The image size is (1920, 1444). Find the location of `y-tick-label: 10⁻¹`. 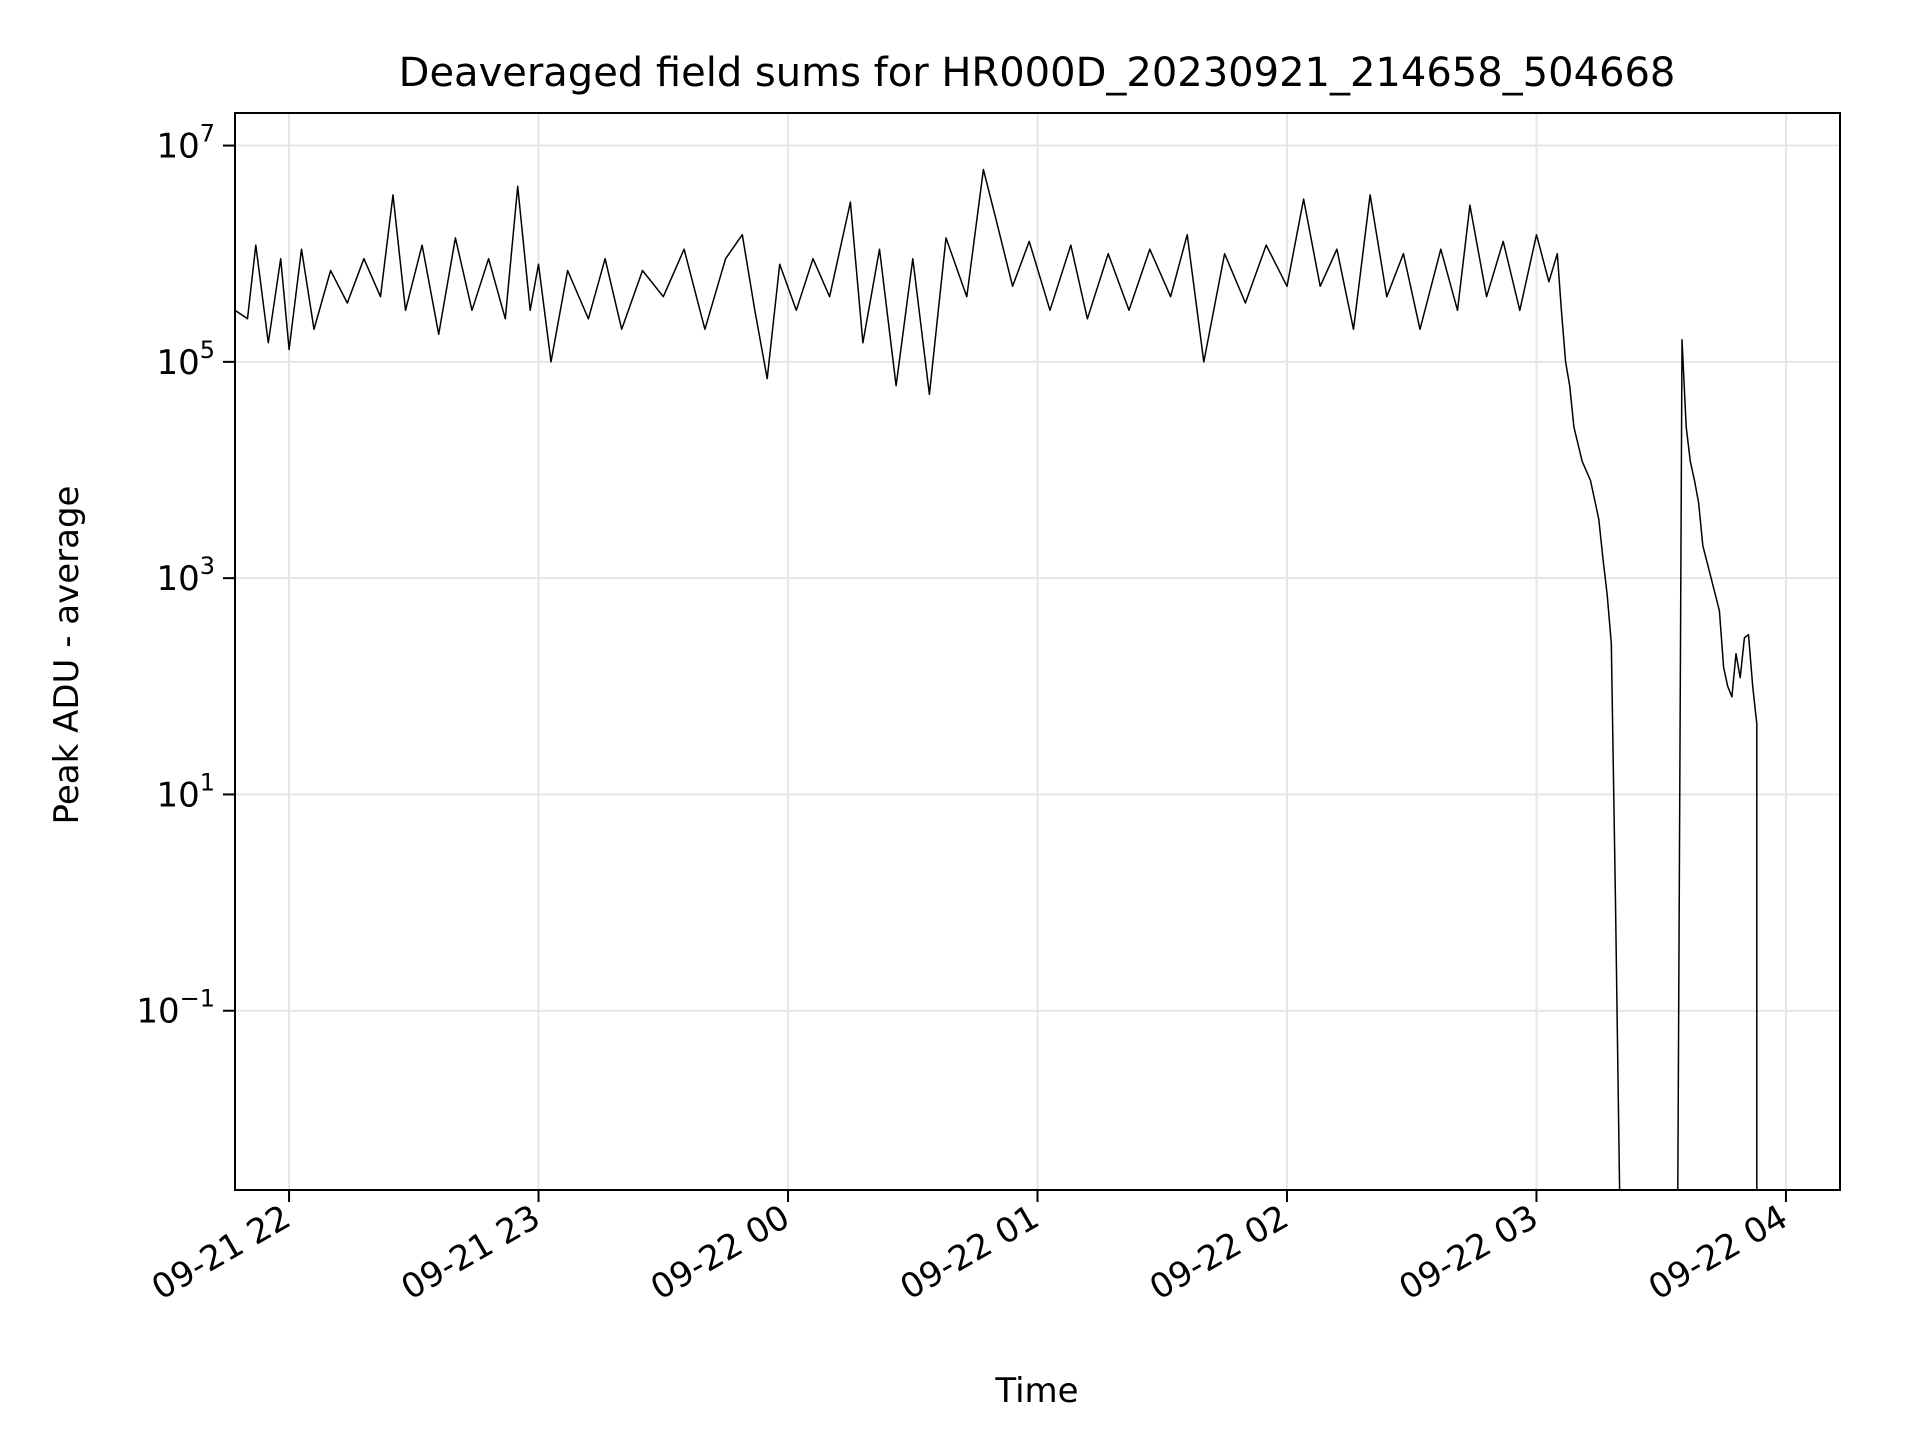

y-tick-label: 10⁻¹ is located at coordinates (175, 1008).